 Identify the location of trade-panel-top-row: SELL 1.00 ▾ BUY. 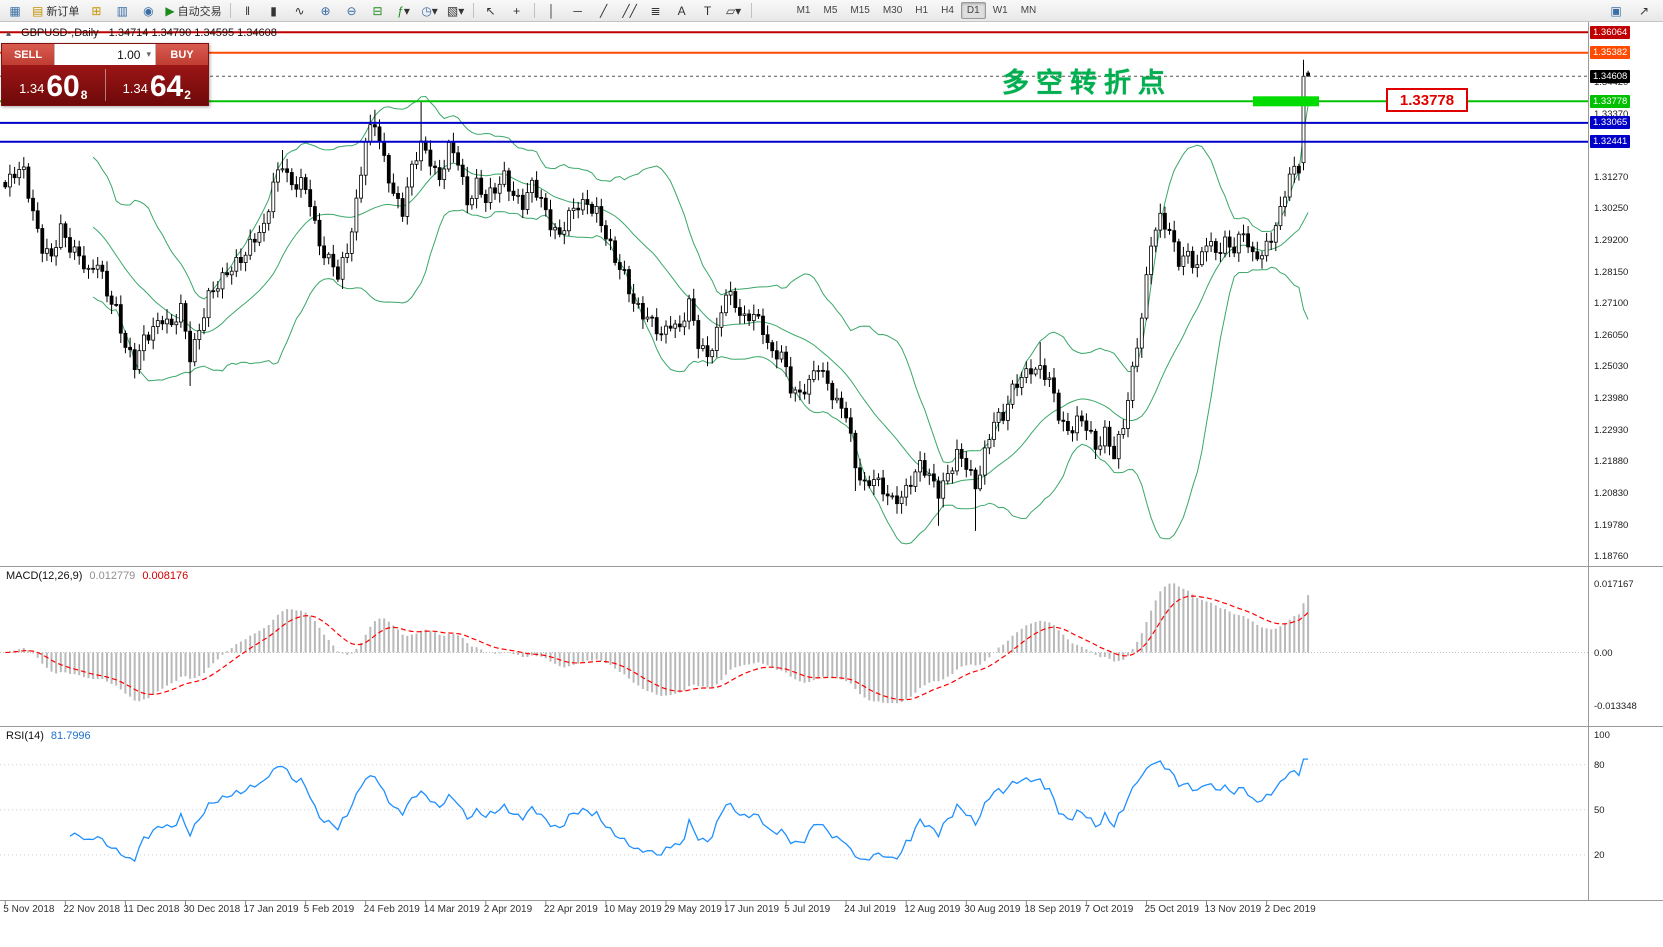
(105, 54).